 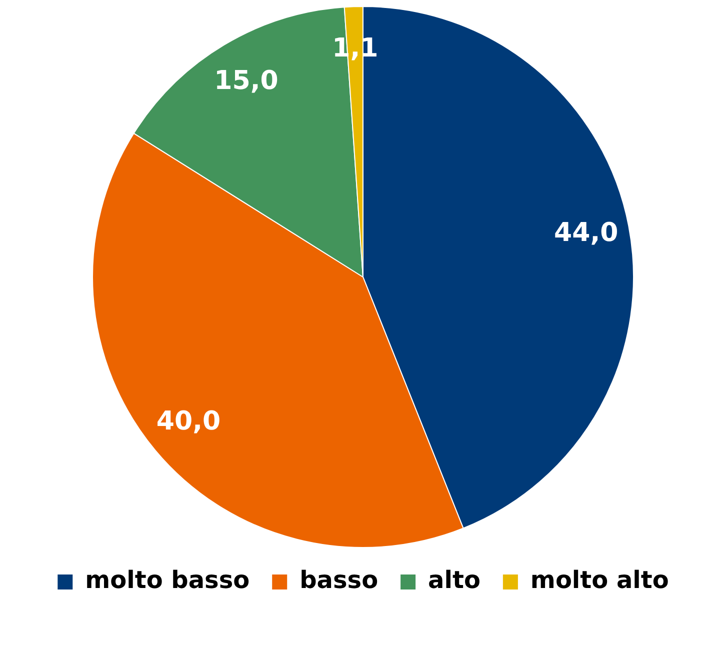 I want to click on legend-label: molto alto, so click(x=599, y=580).